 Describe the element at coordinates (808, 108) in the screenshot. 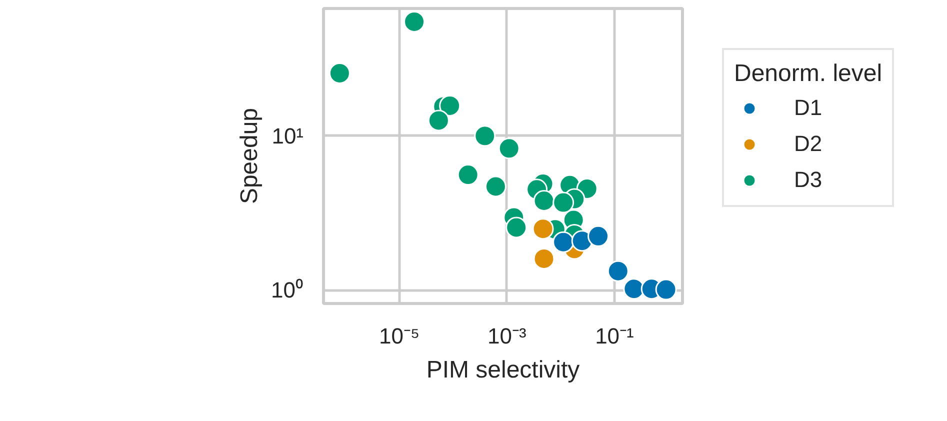

I see `legend-label: D1` at that location.